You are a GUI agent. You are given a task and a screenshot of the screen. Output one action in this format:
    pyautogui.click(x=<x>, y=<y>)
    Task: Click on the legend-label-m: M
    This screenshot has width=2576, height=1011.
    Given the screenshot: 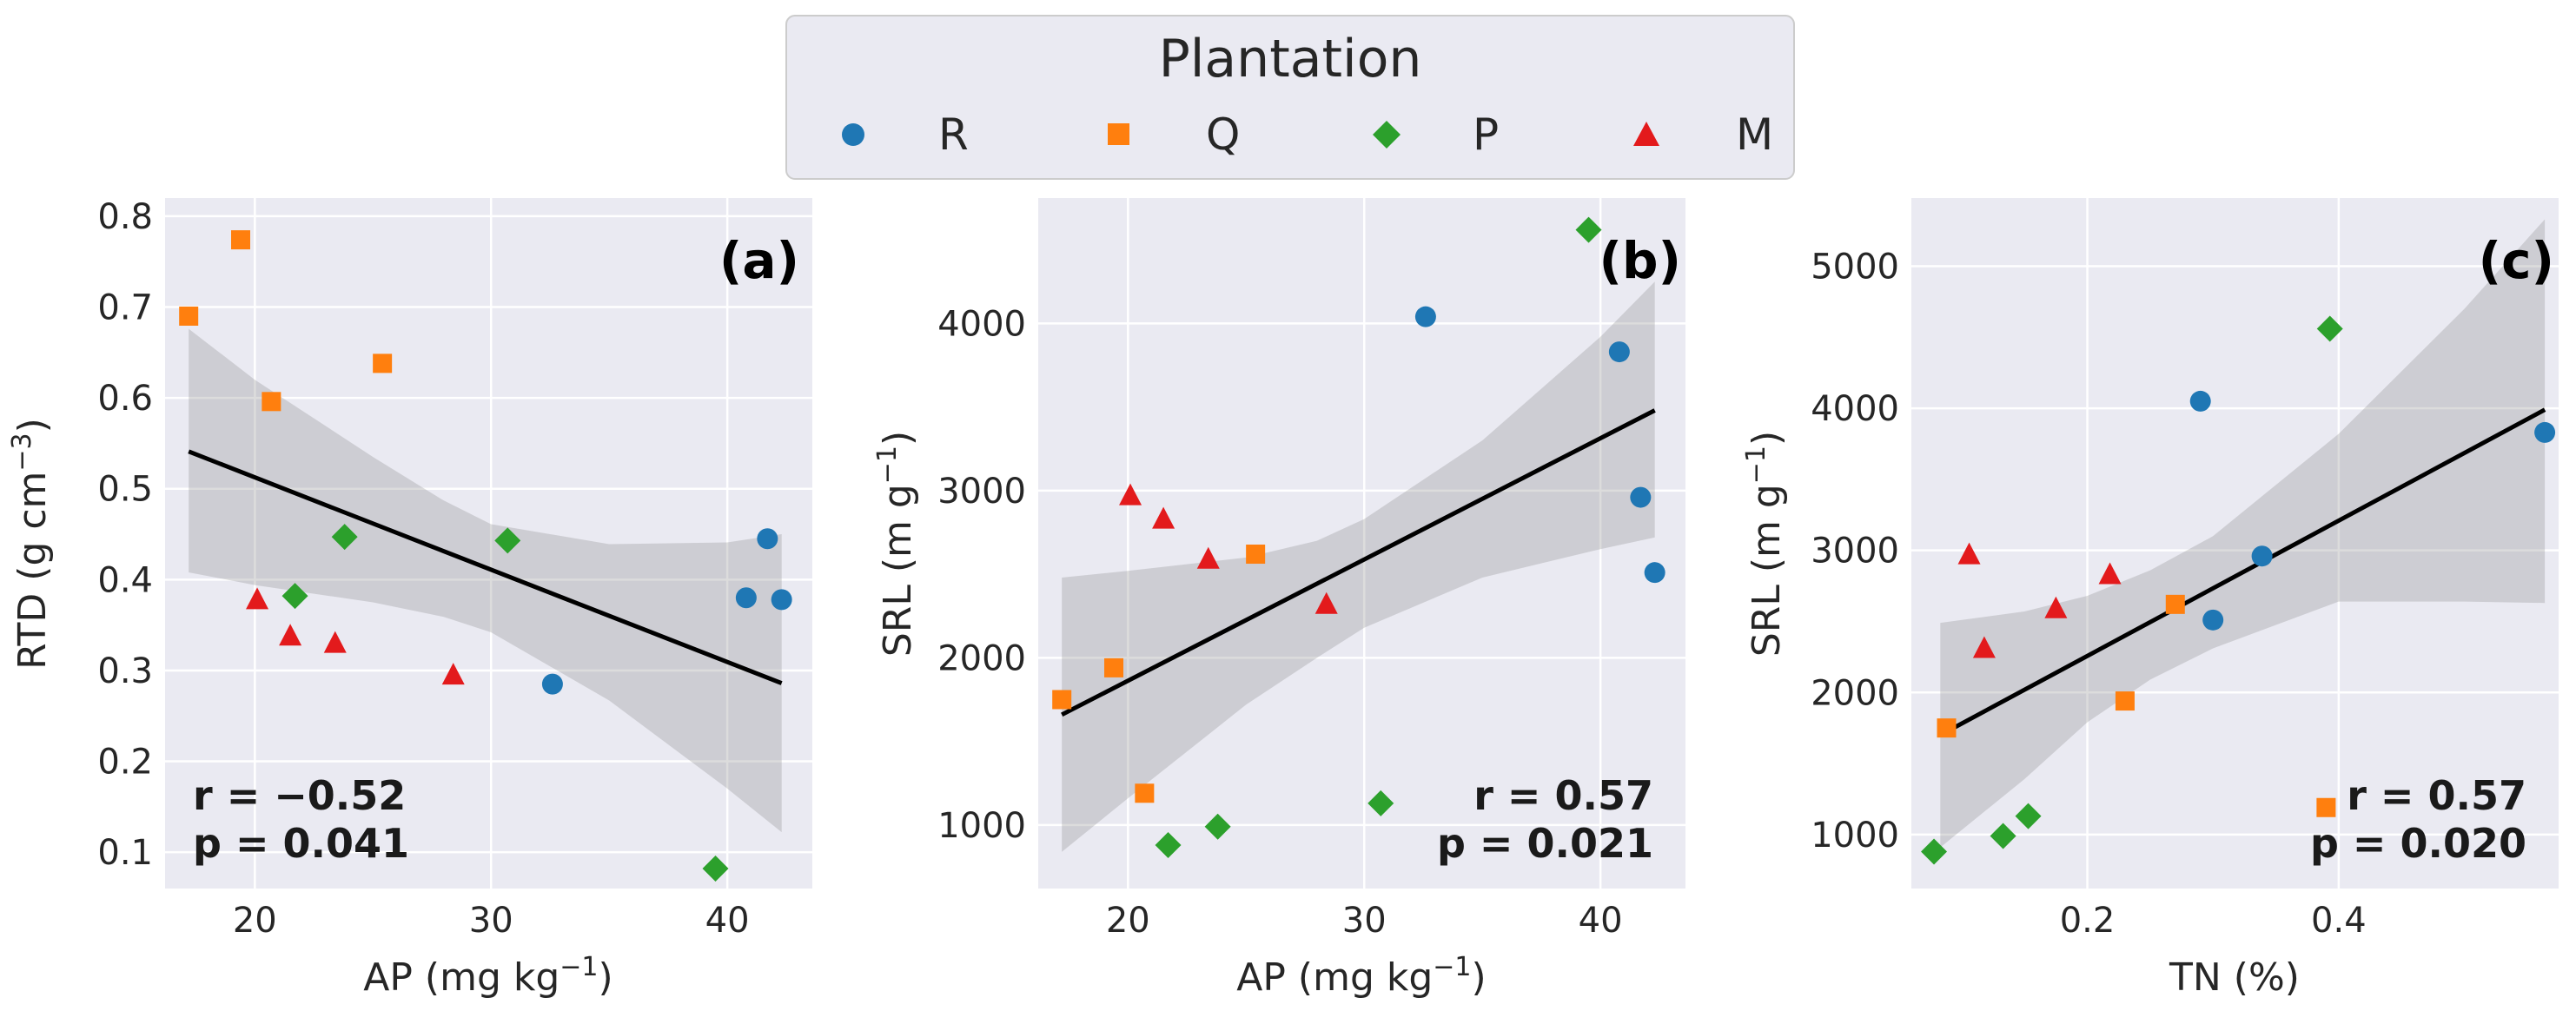 What is the action you would take?
    pyautogui.click(x=1754, y=134)
    